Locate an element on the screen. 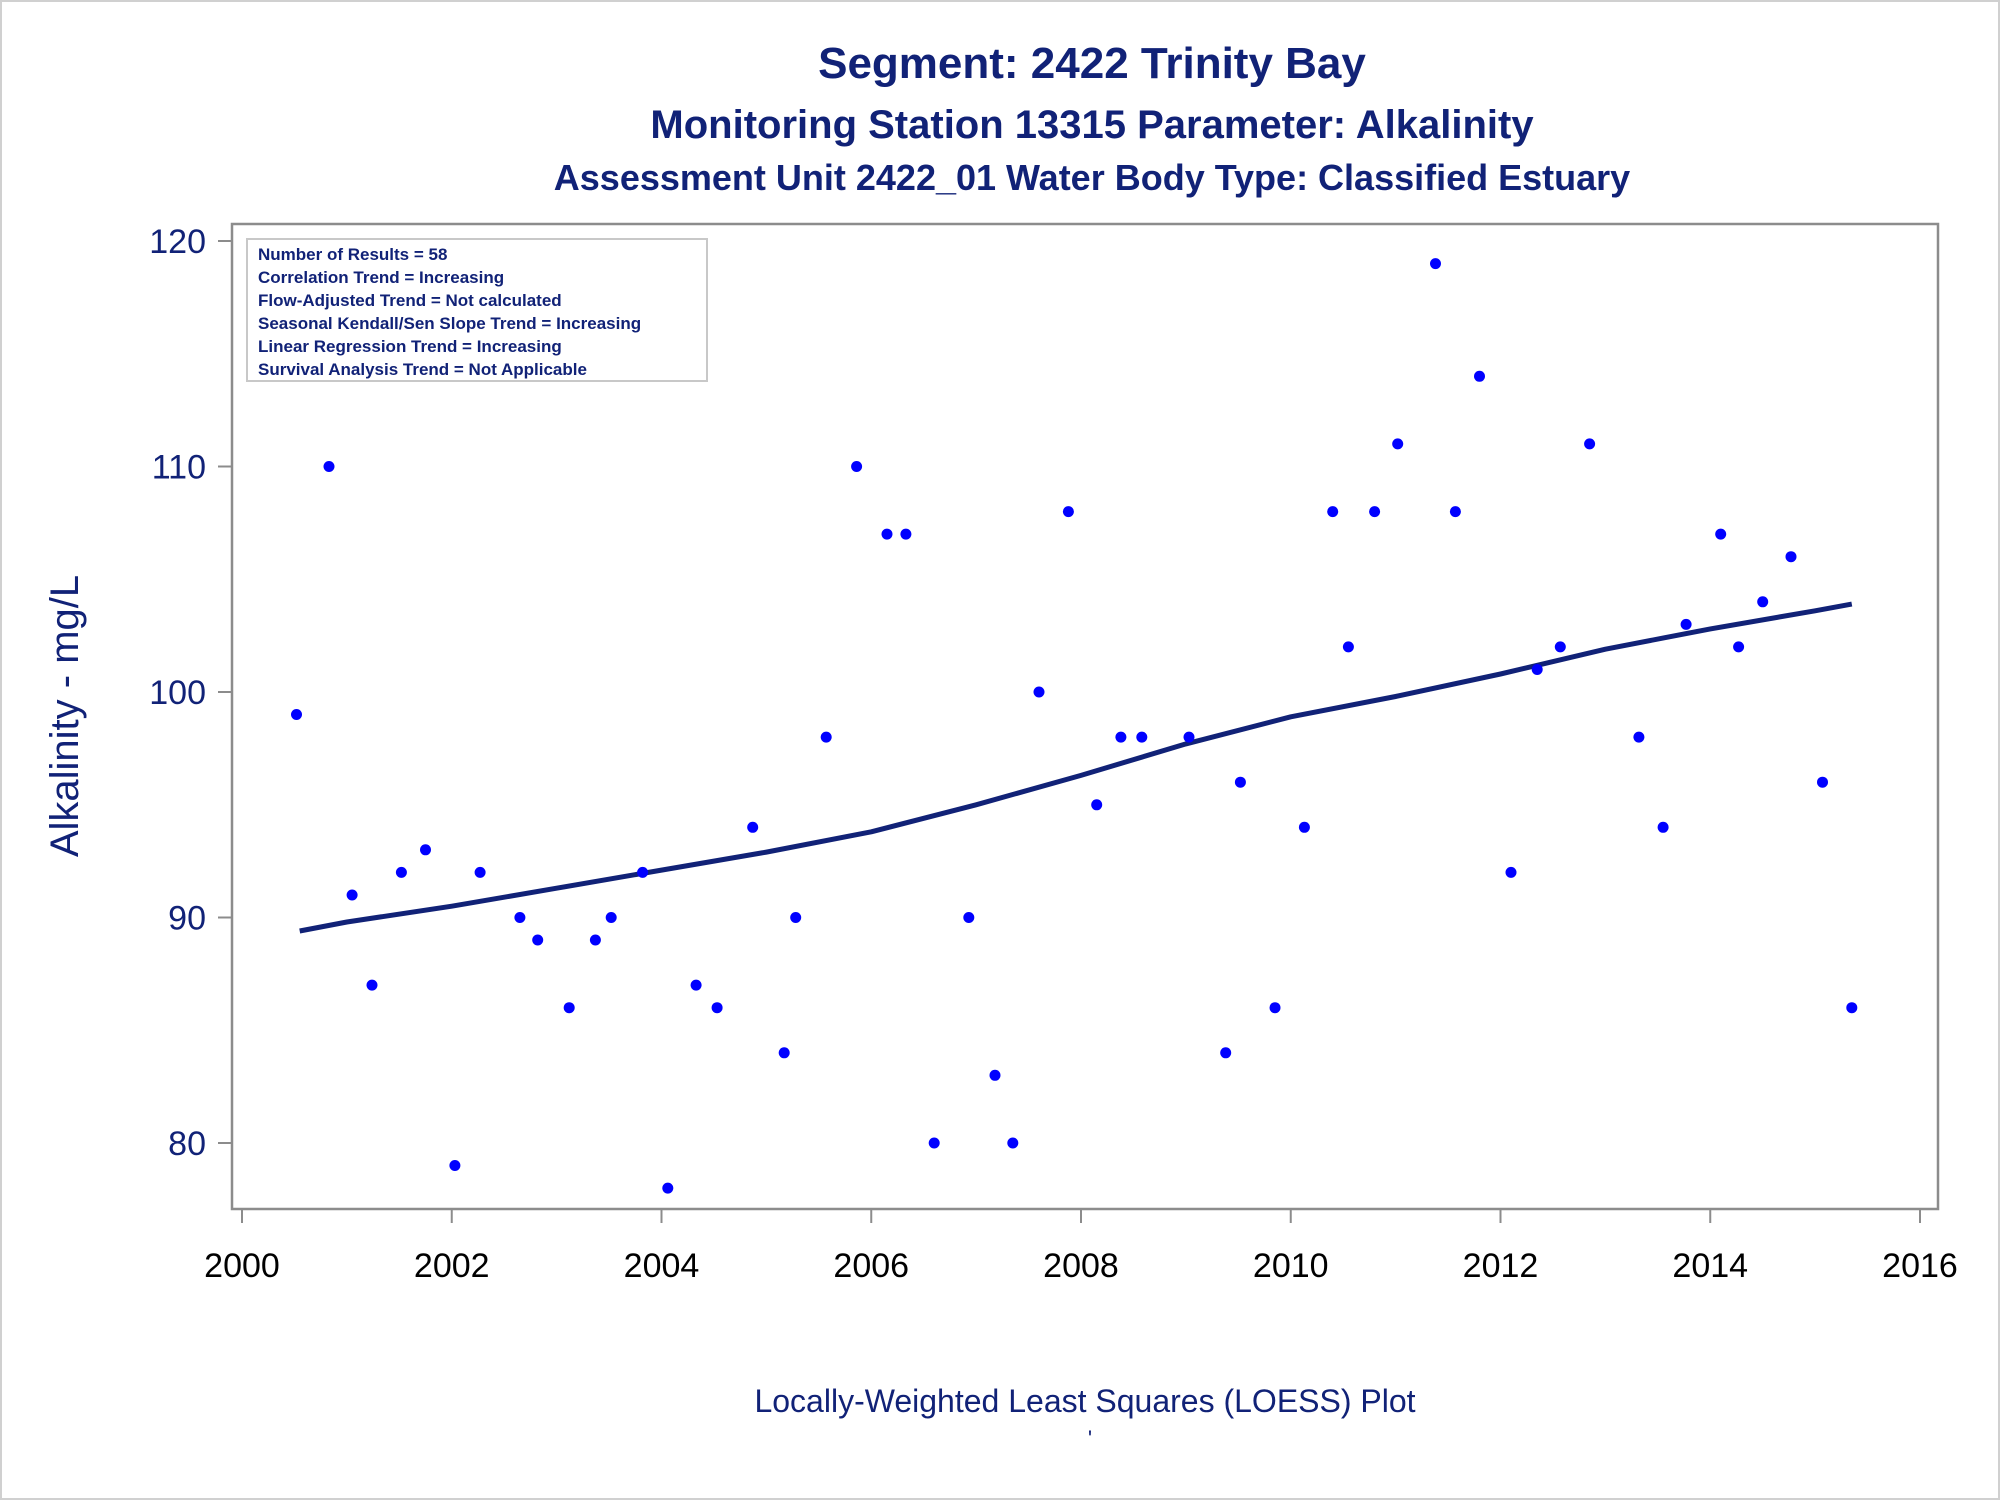 The width and height of the screenshot is (2000, 1500). y-tick-label: 110 is located at coordinates (179, 468).